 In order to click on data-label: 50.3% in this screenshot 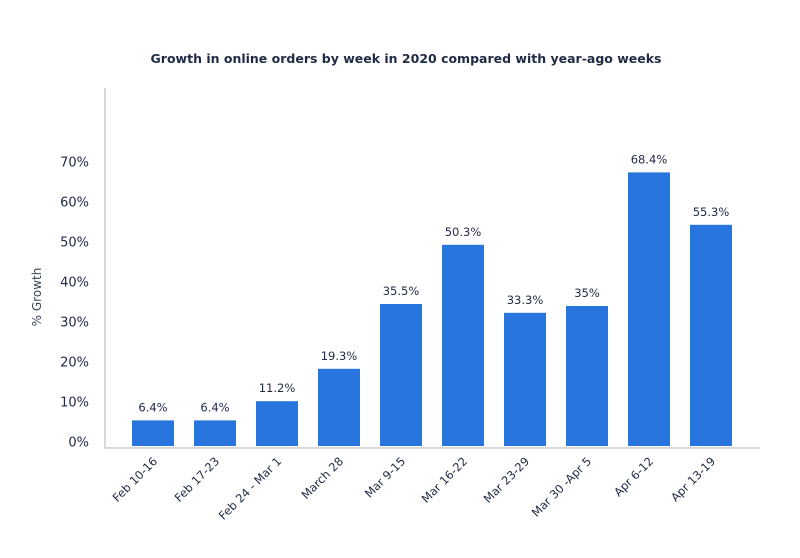, I will do `click(463, 232)`.